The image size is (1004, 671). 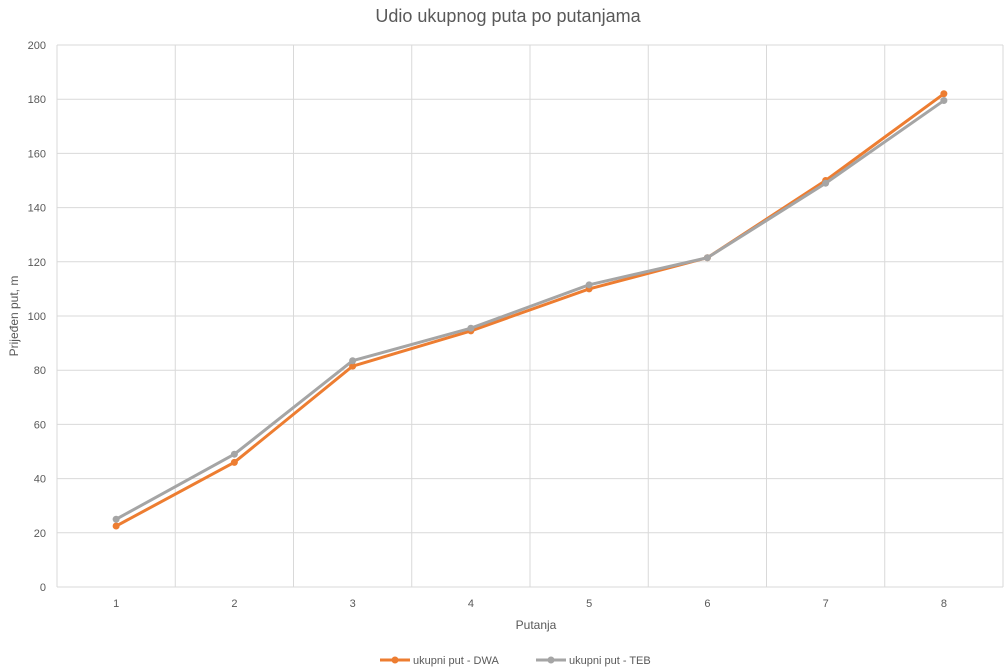 I want to click on legend: ukupni put - DWA ukupni put - TEB, so click(x=515, y=661).